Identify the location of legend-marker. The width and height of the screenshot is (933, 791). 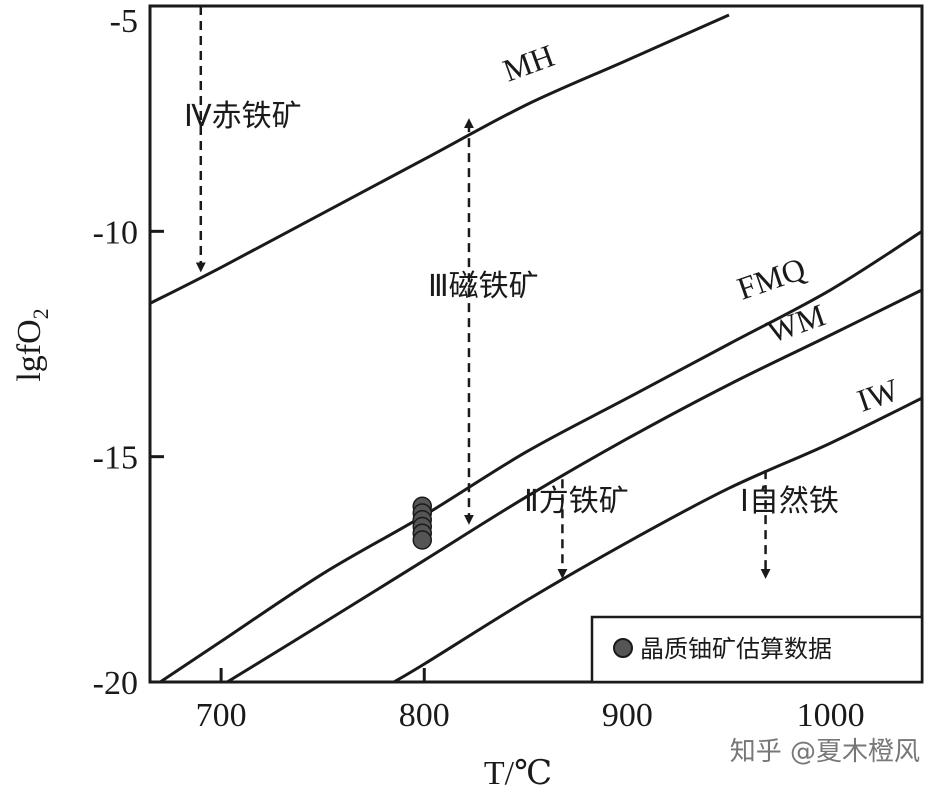
(623, 648).